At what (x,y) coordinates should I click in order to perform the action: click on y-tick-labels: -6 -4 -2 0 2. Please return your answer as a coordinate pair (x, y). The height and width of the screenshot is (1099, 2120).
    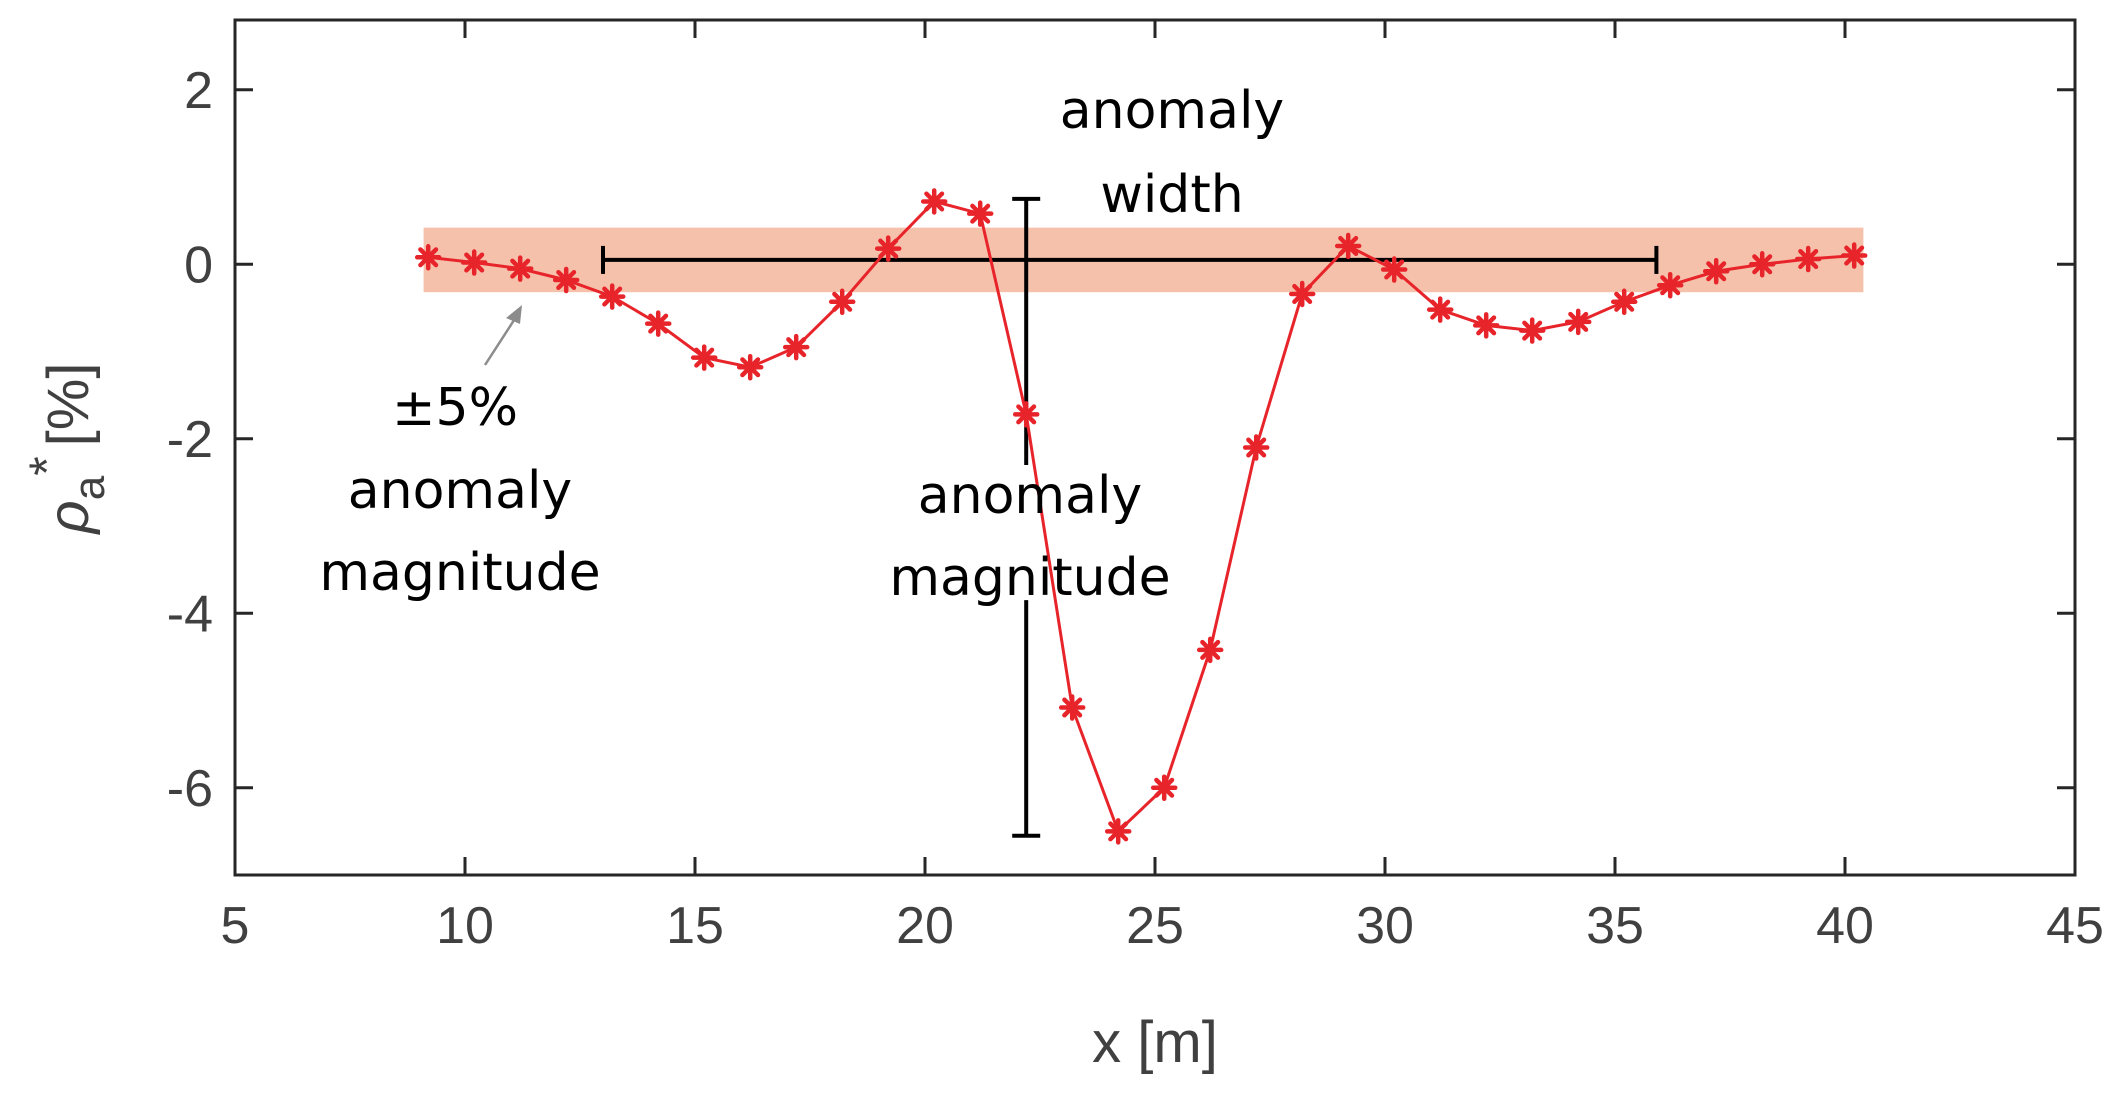
    Looking at the image, I should click on (190, 440).